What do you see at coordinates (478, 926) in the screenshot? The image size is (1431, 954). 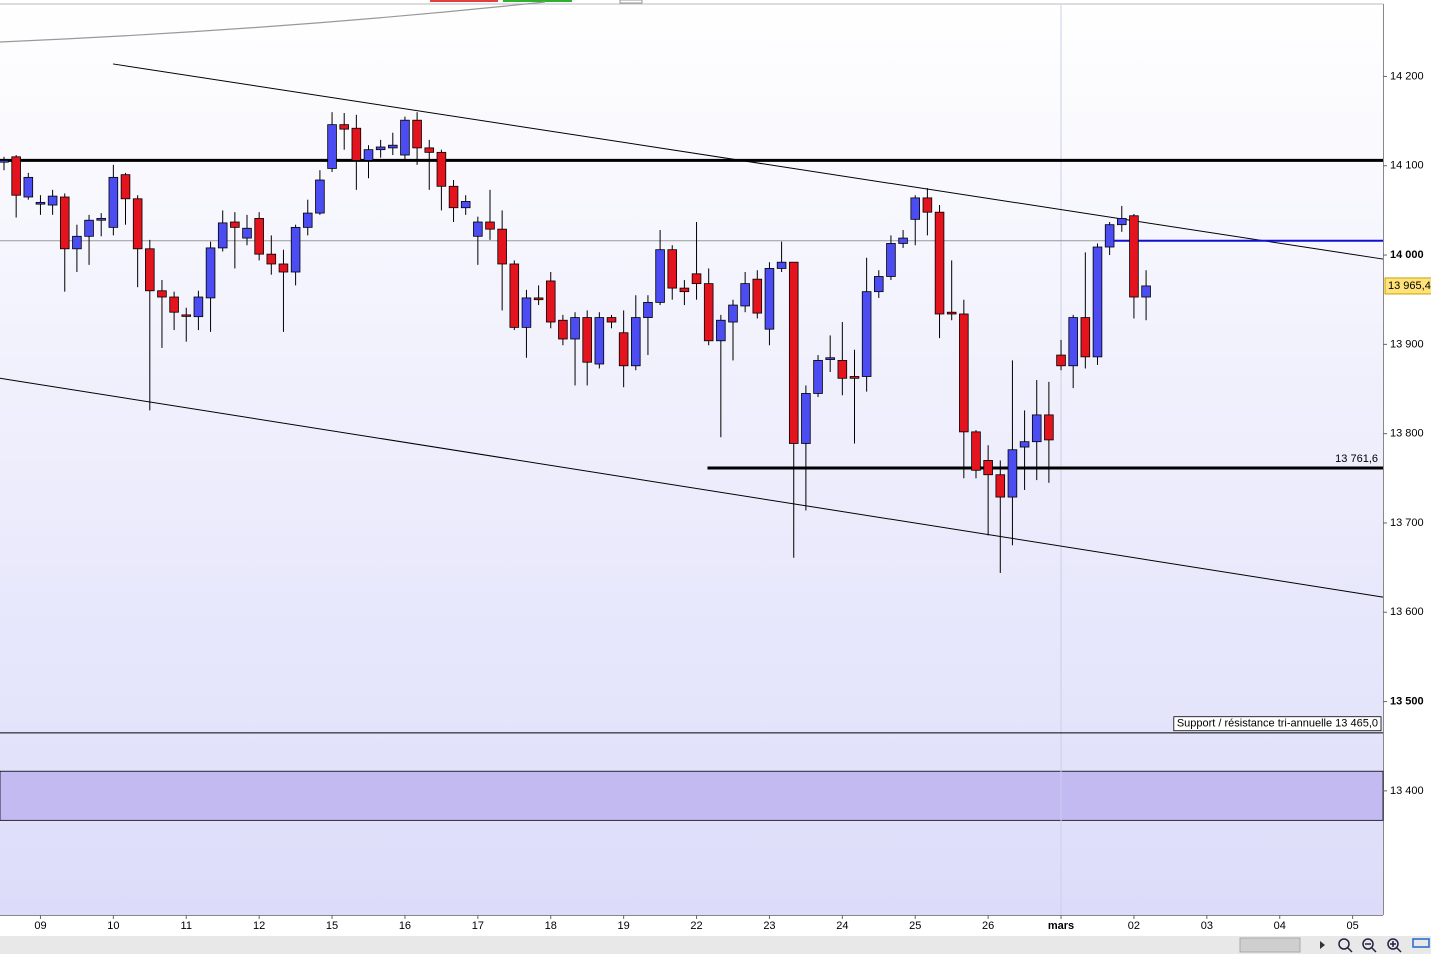 I see `x-tick-label: 17` at bounding box center [478, 926].